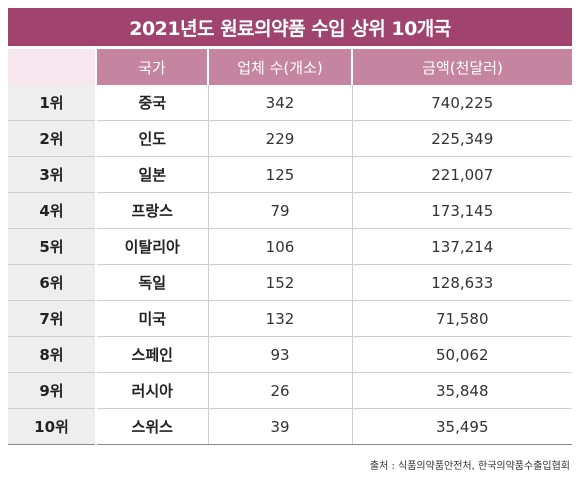 Image resolution: width=580 pixels, height=477 pixels. Describe the element at coordinates (152, 318) in the screenshot. I see `country-cell: 미국` at that location.